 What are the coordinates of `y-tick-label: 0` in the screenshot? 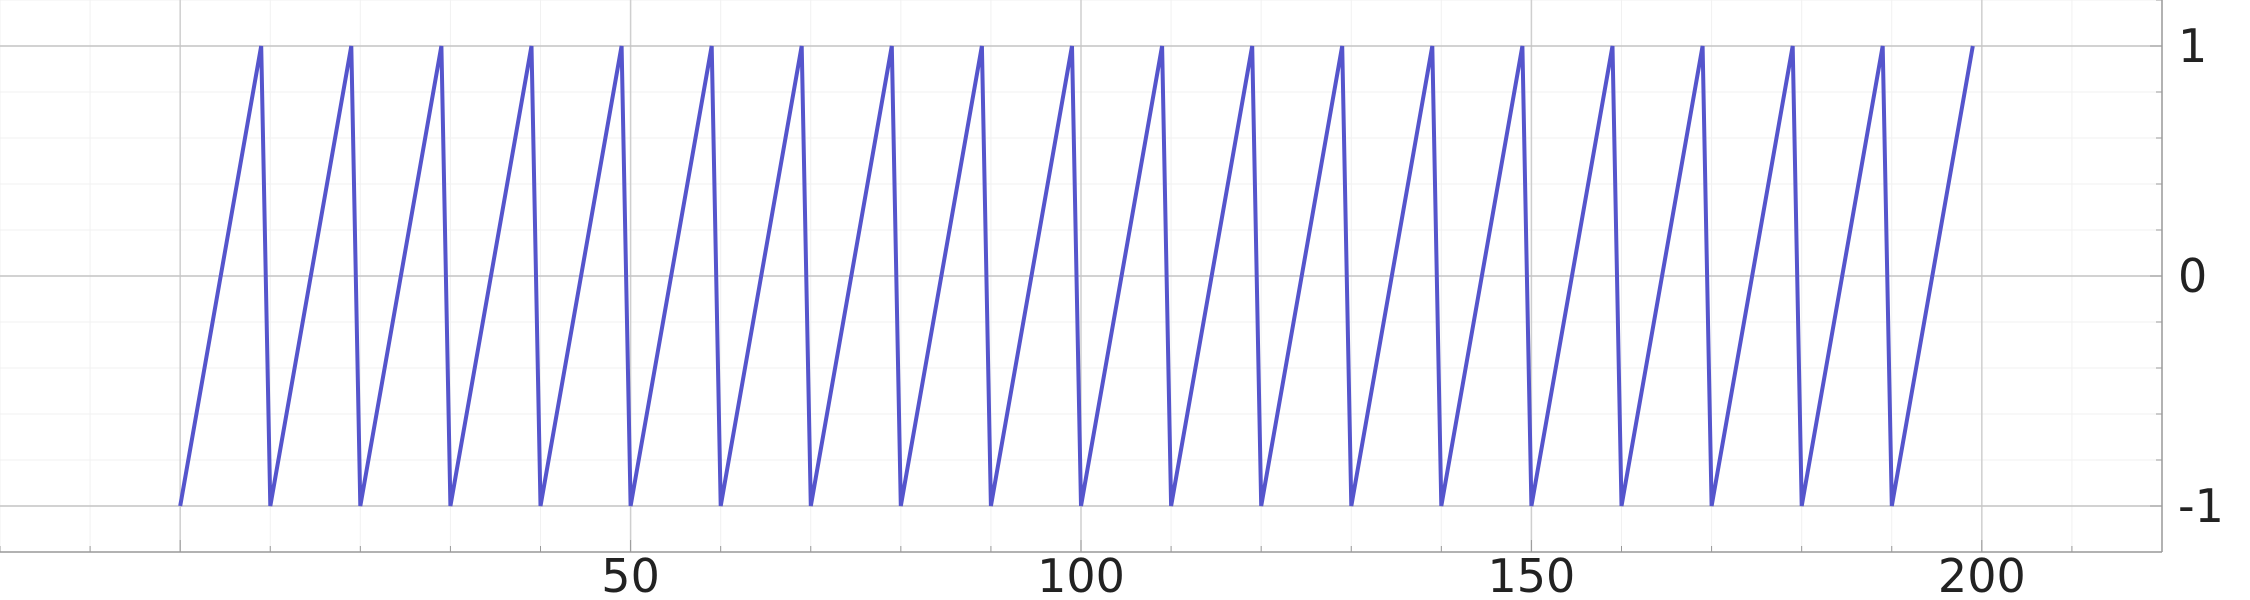 It's located at (2192, 276).